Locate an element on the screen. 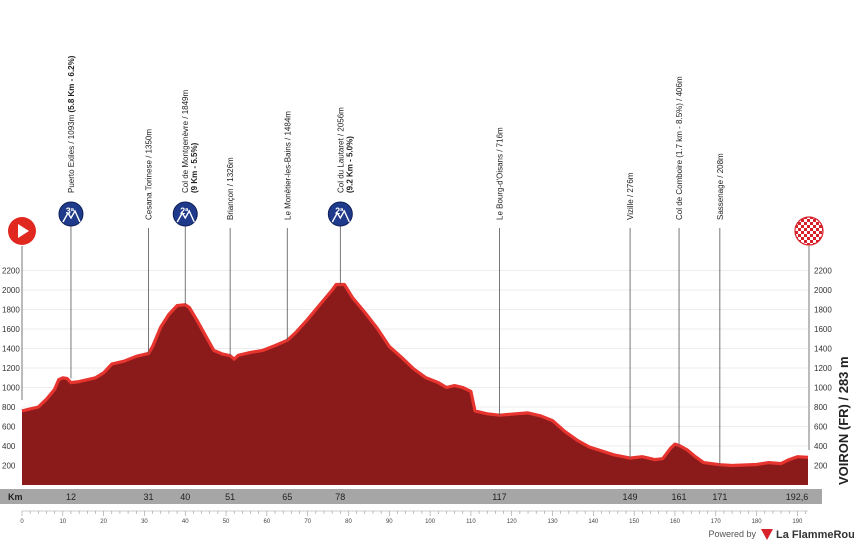  x-tick-label: 50 is located at coordinates (226, 522).